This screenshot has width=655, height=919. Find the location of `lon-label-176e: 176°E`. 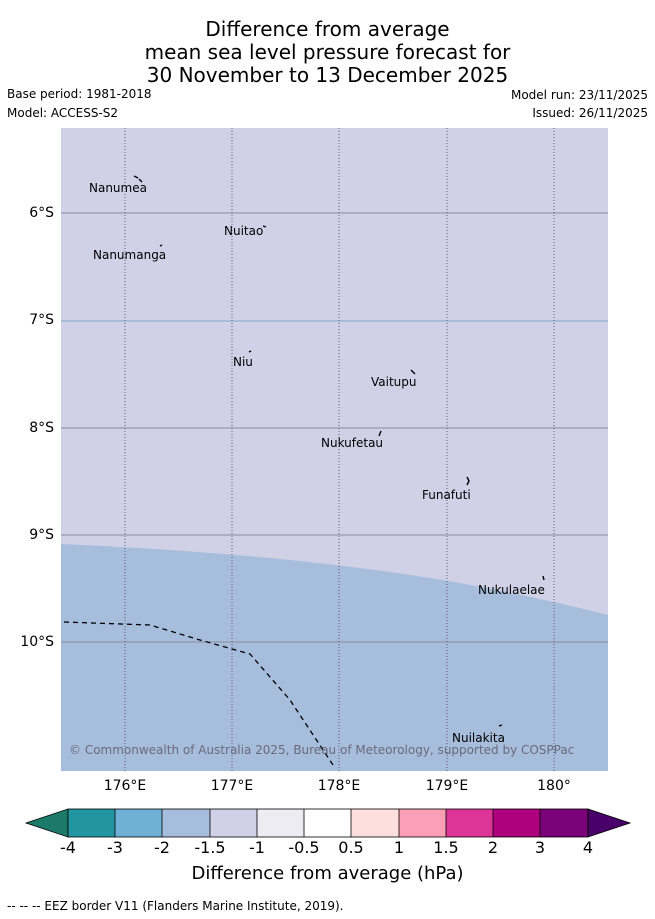

lon-label-176e: 176°E is located at coordinates (125, 786).